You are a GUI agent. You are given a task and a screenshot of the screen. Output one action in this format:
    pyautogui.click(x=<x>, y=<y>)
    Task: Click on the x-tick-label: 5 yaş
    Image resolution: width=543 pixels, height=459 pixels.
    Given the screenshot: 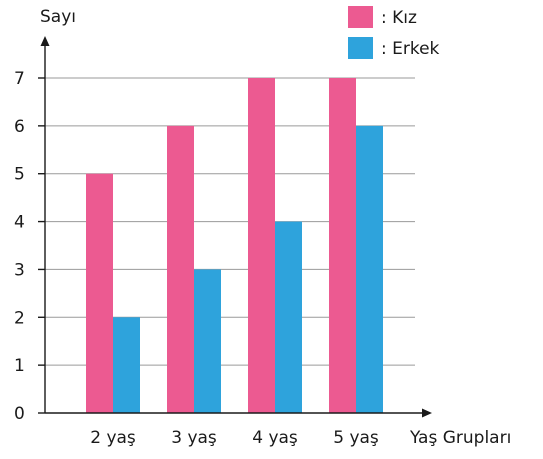 What is the action you would take?
    pyautogui.click(x=356, y=438)
    